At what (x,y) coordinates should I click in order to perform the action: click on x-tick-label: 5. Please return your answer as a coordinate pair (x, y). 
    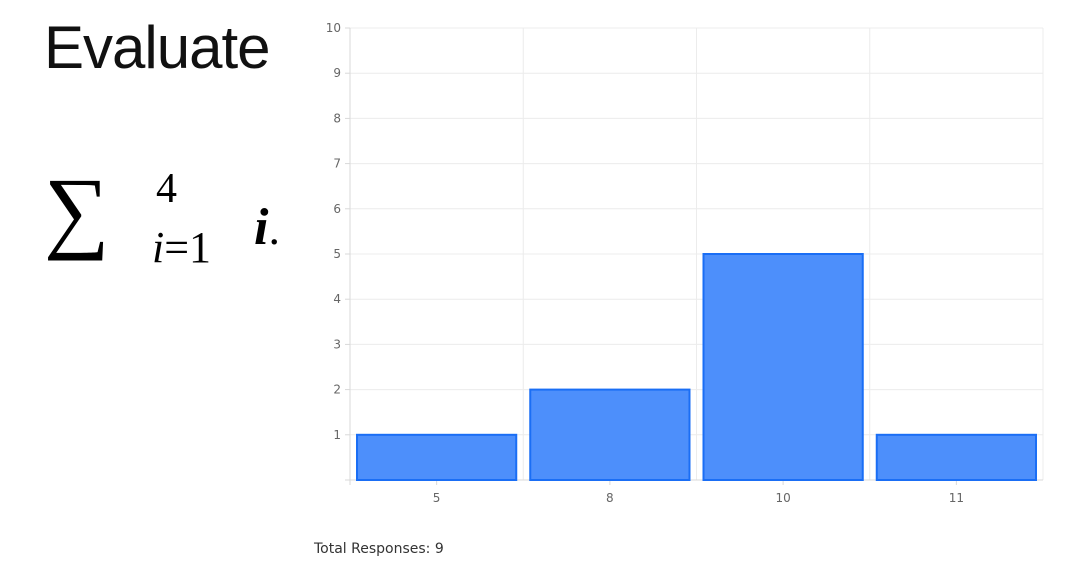
    Looking at the image, I should click on (437, 498).